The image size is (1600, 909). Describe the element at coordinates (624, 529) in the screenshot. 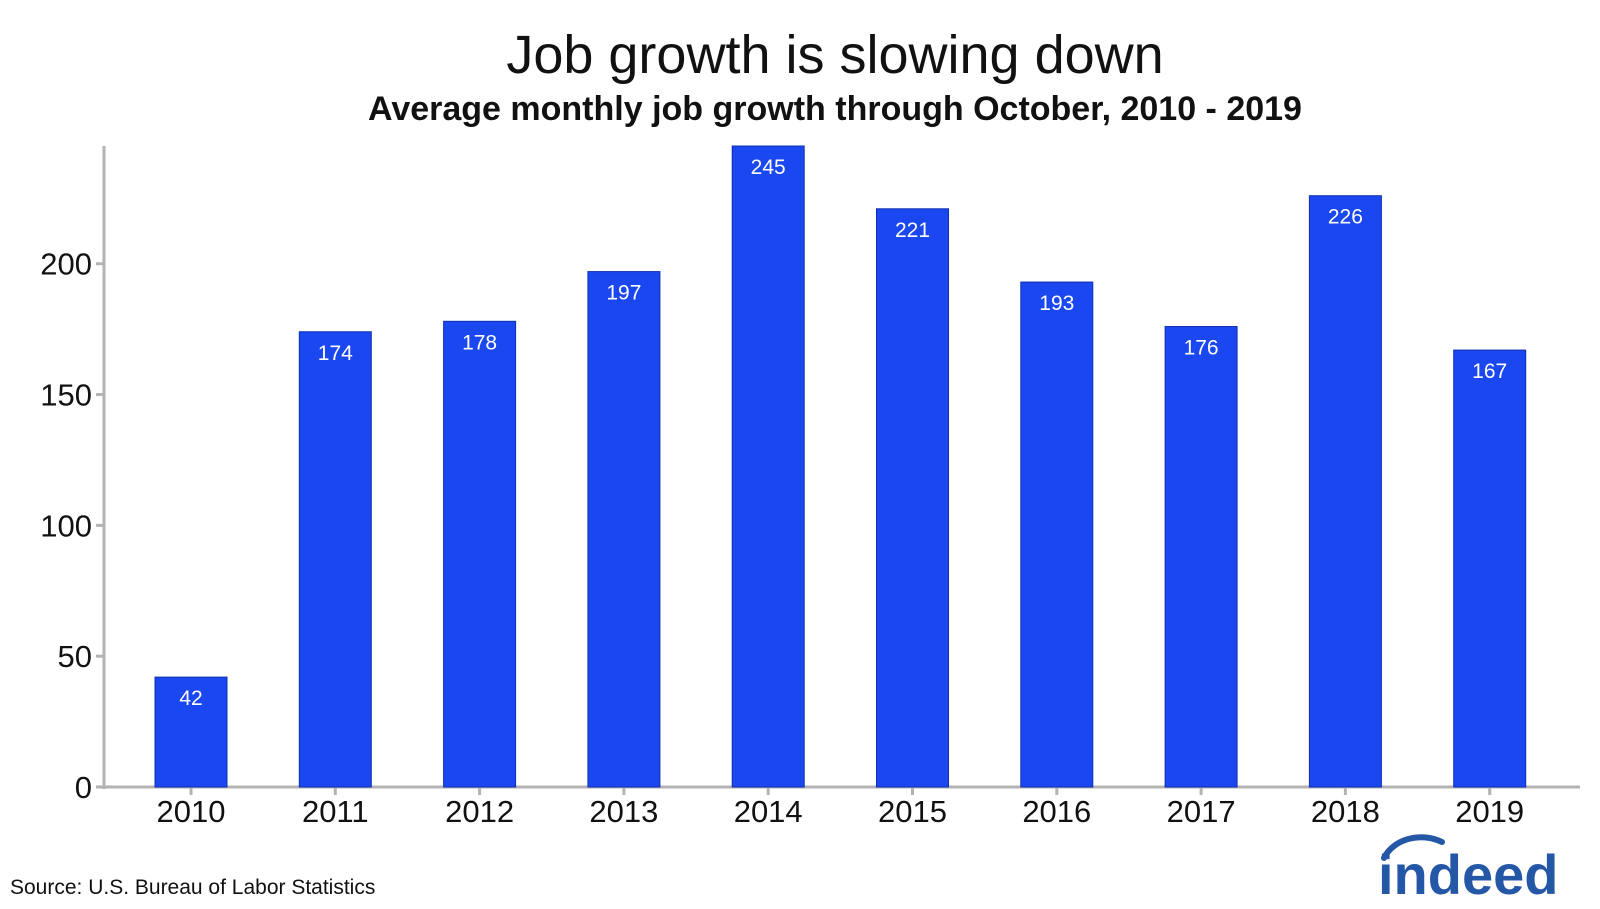

I see `bar-2013` at that location.